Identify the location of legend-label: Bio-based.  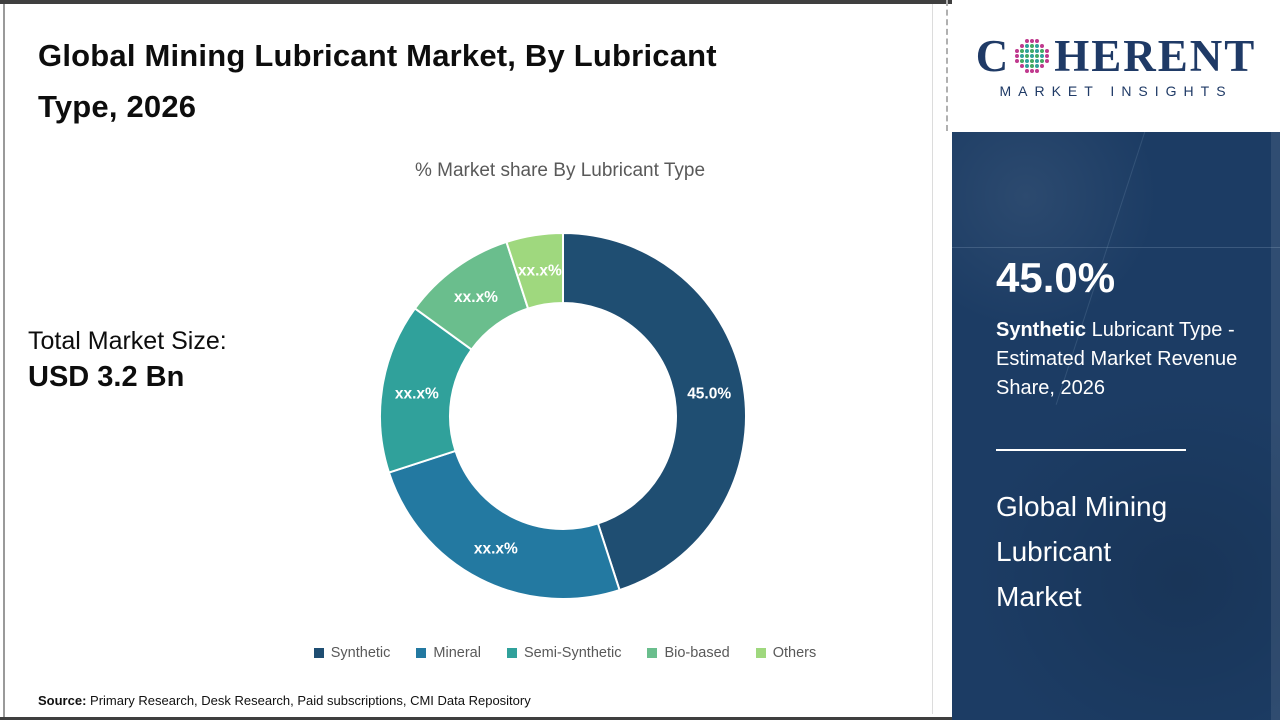
(697, 653).